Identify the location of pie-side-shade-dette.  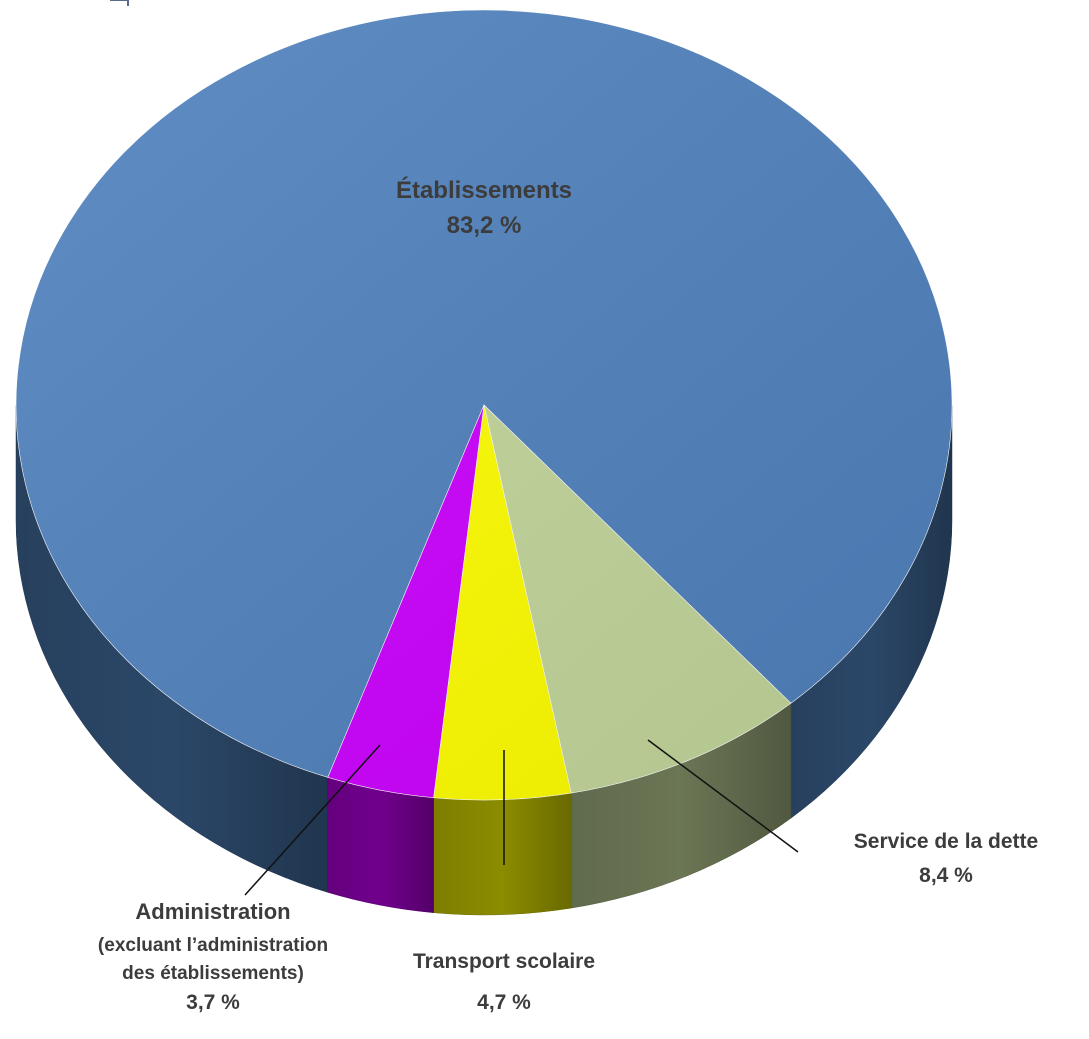
(681, 806).